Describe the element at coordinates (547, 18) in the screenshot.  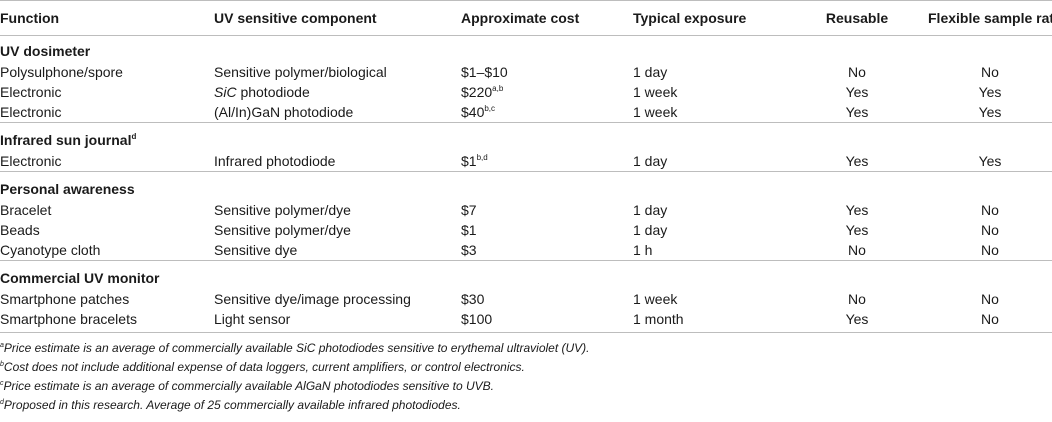
I see `header-cost: Approximate cost` at that location.